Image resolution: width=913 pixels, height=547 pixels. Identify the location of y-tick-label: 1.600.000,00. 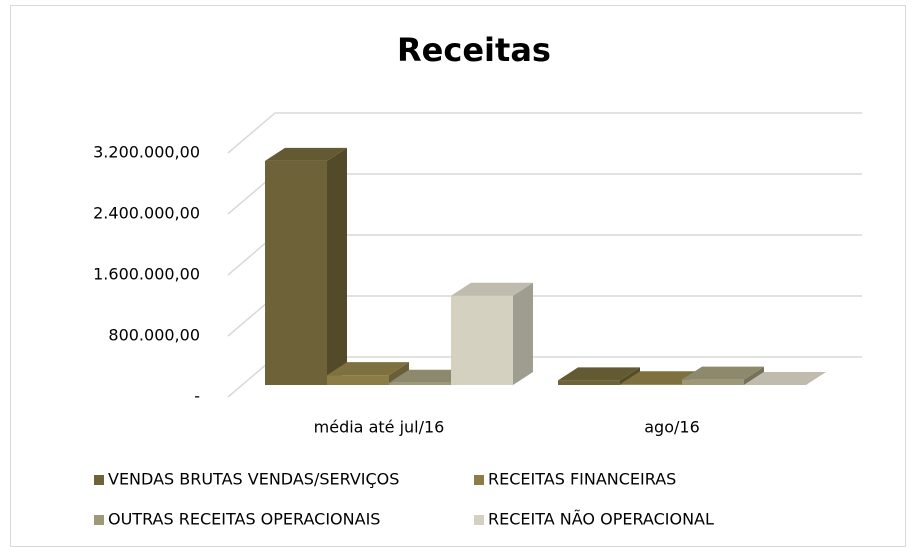
(146, 274).